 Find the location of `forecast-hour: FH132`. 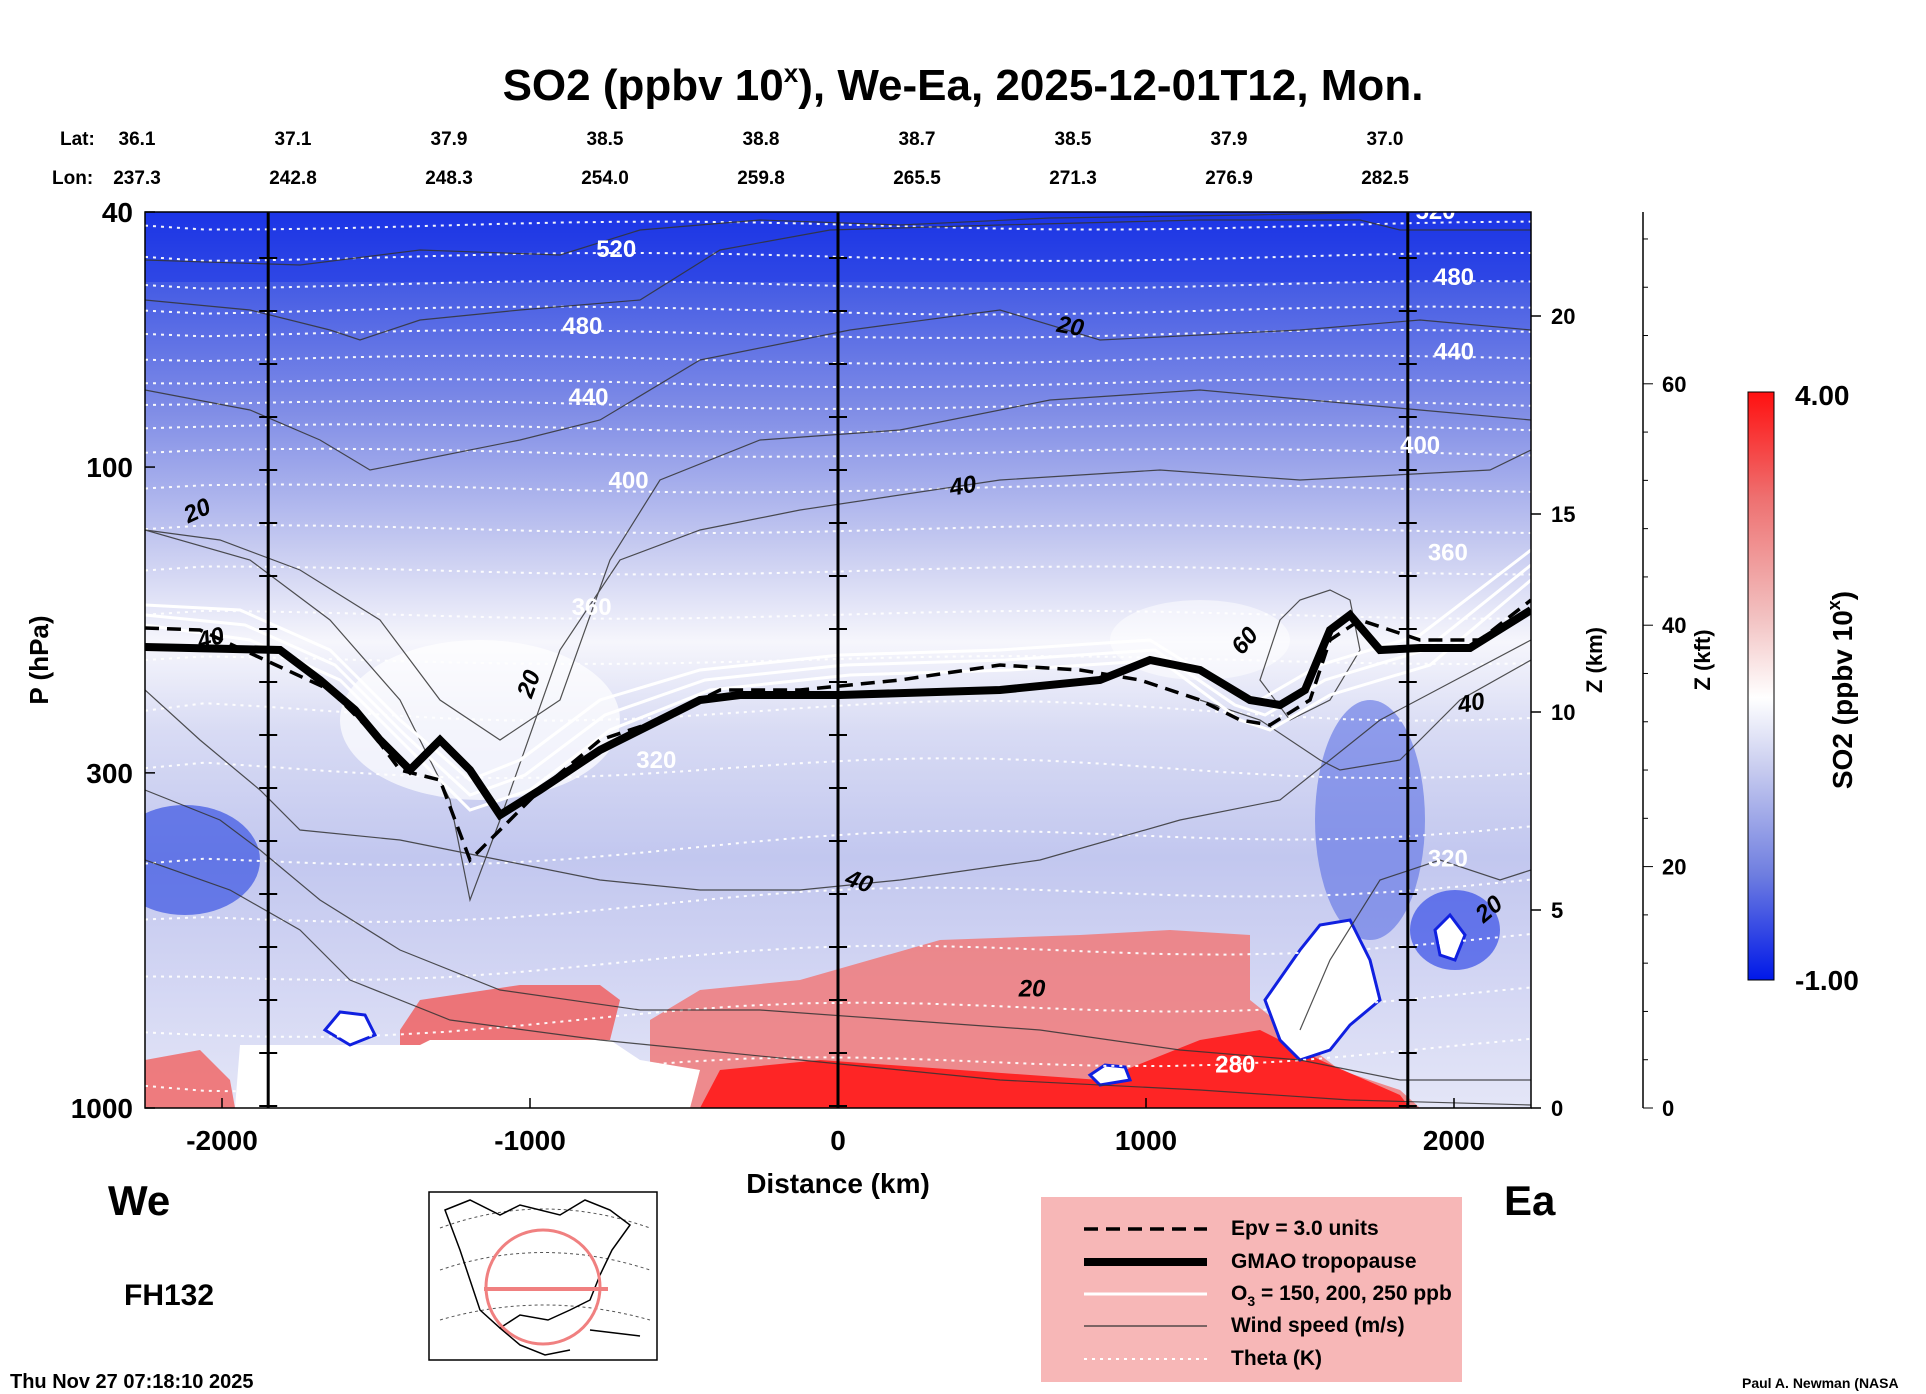

forecast-hour: FH132 is located at coordinates (169, 1295).